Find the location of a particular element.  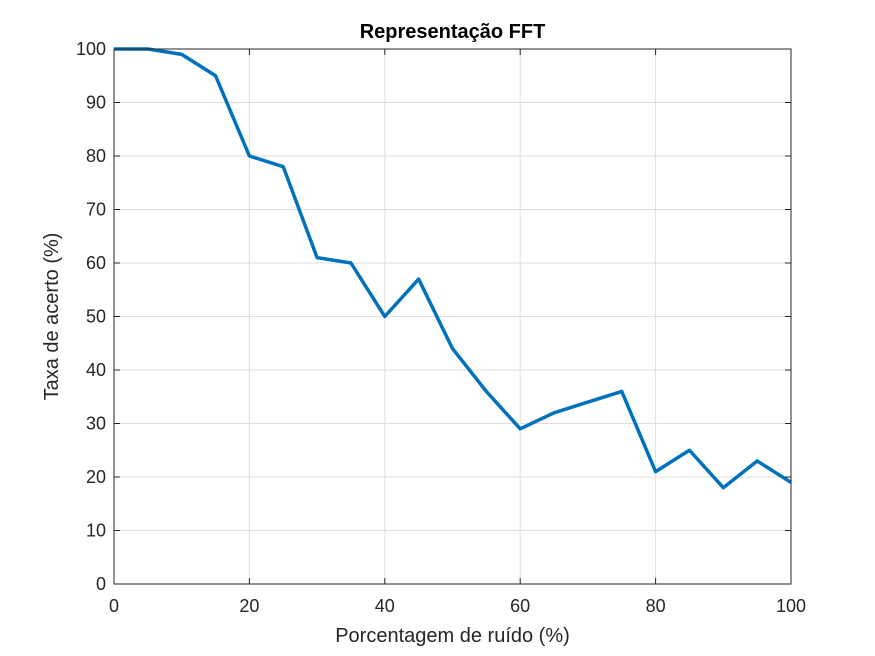

y-tick-label: 50 is located at coordinates (96, 317).